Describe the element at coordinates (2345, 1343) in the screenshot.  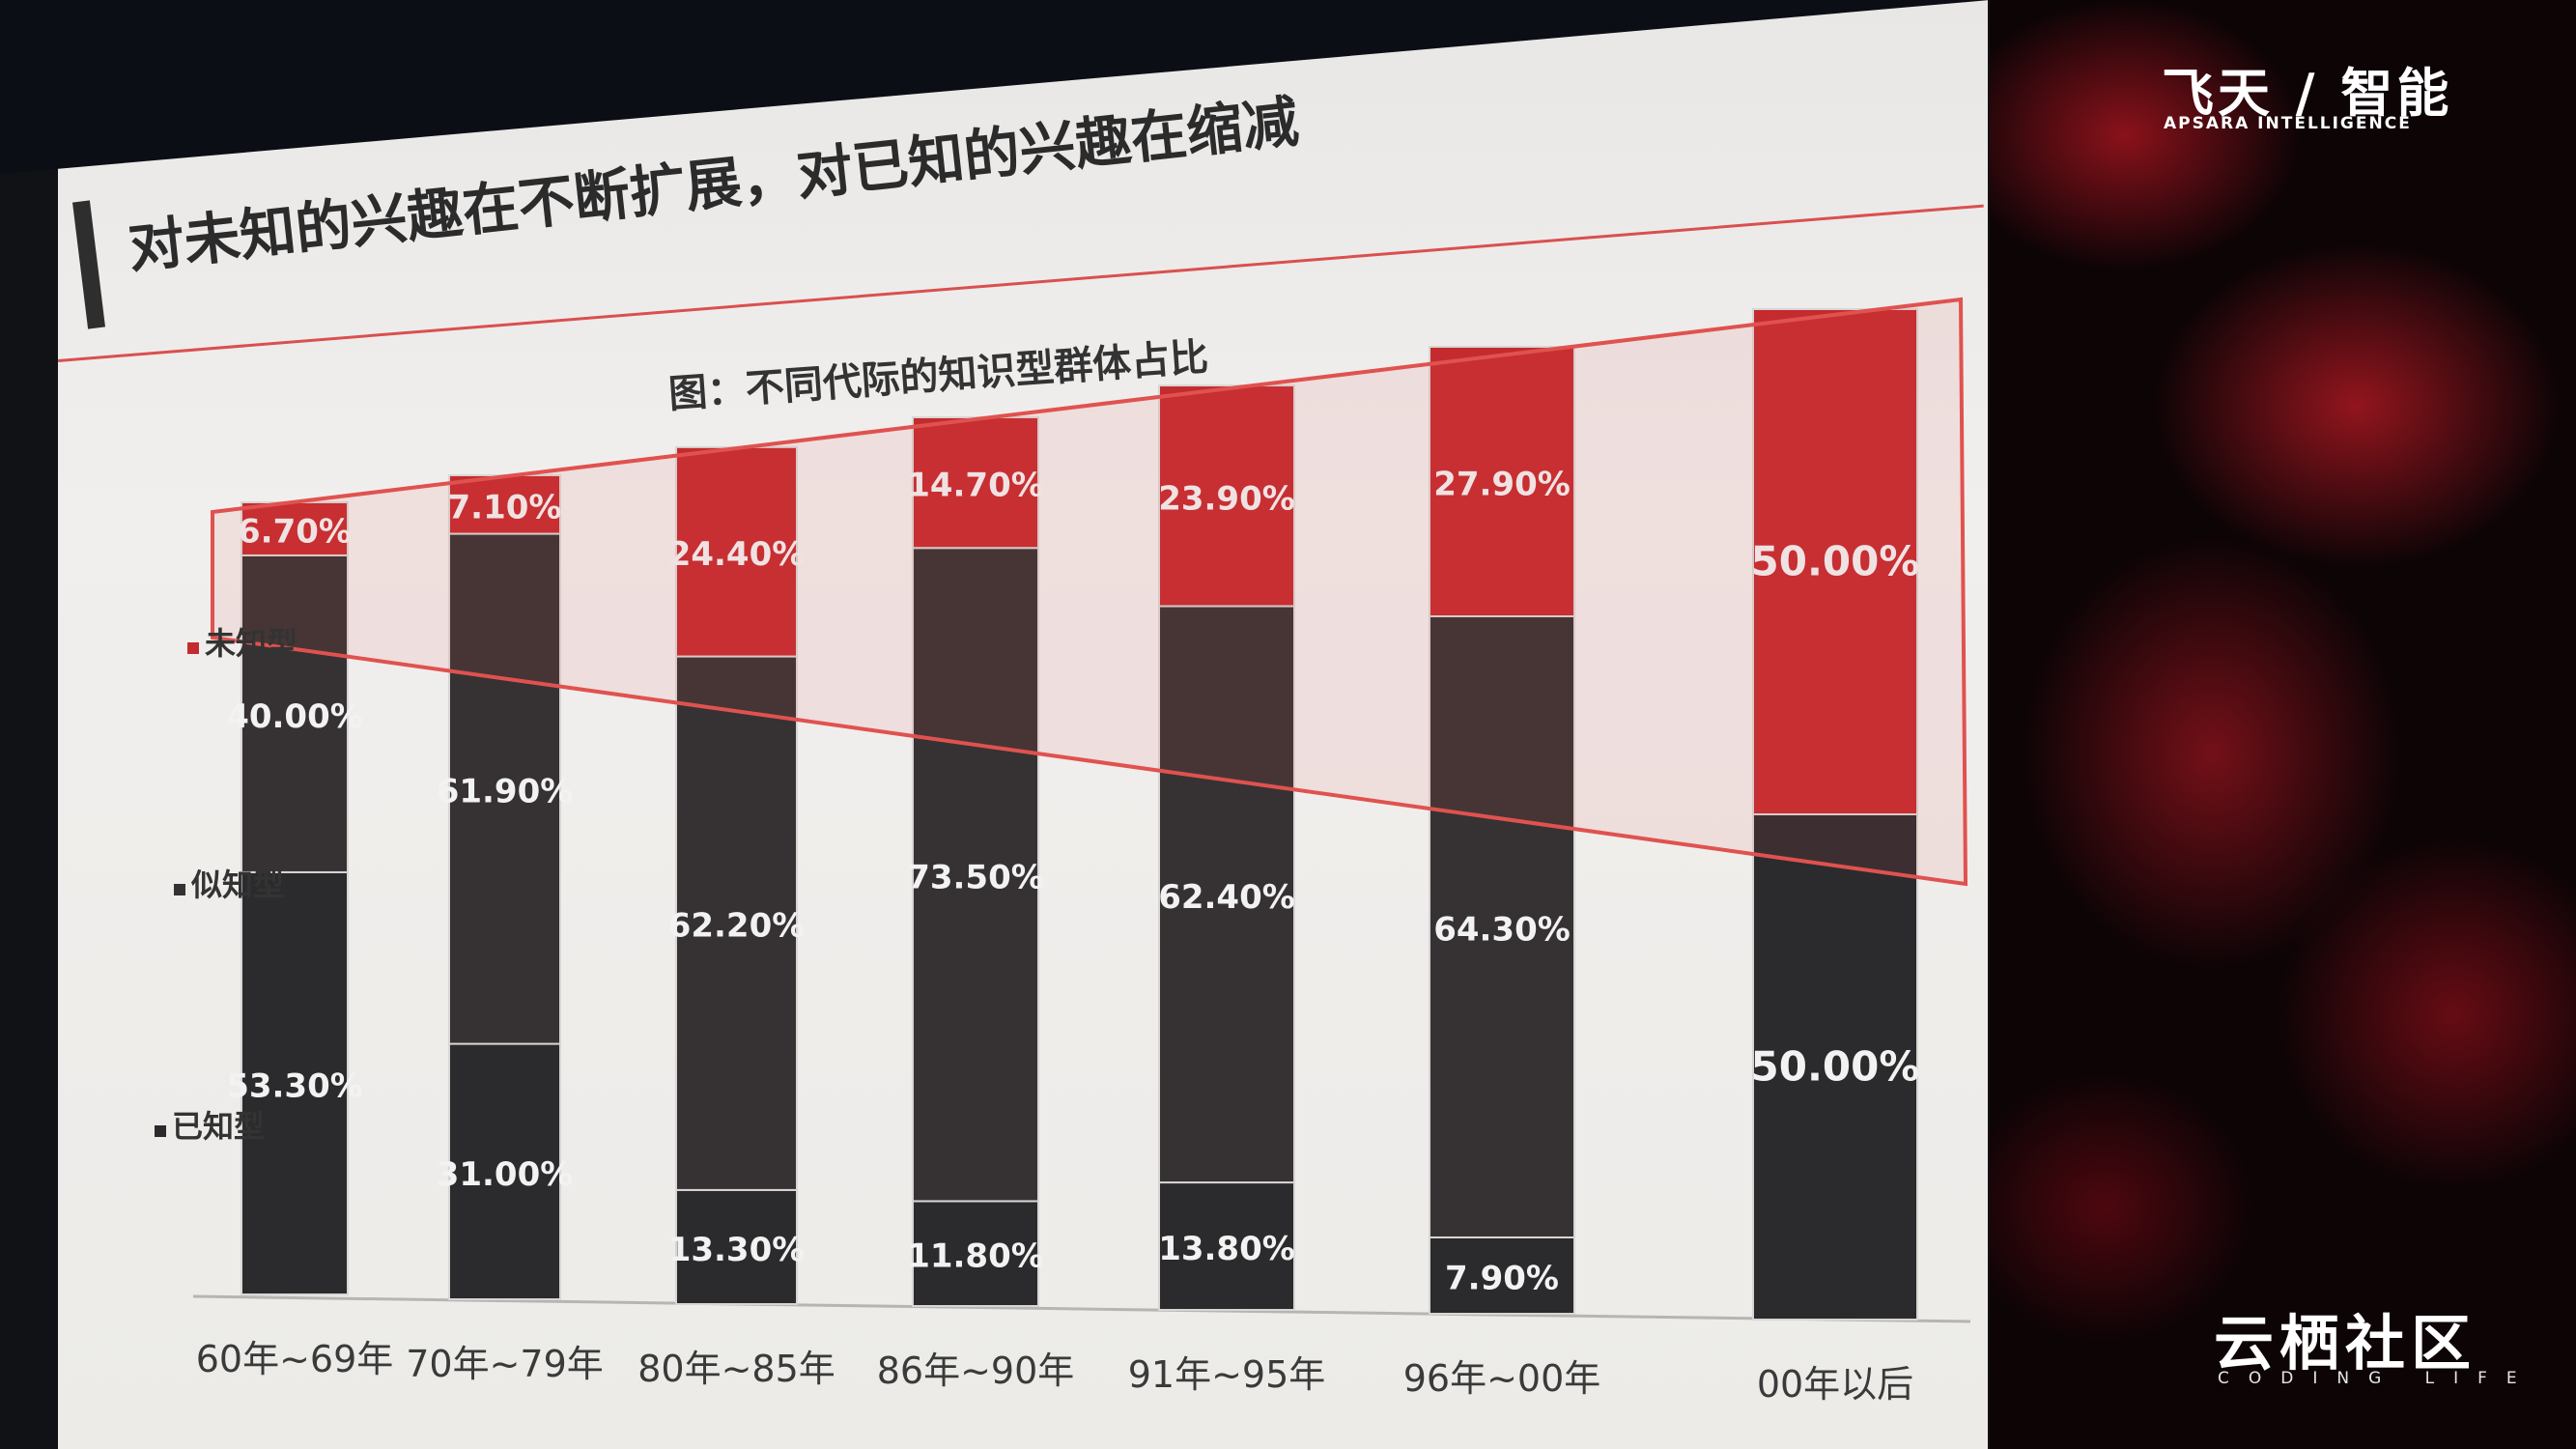
I see `yunqi-community-logo: 云栖社区` at that location.